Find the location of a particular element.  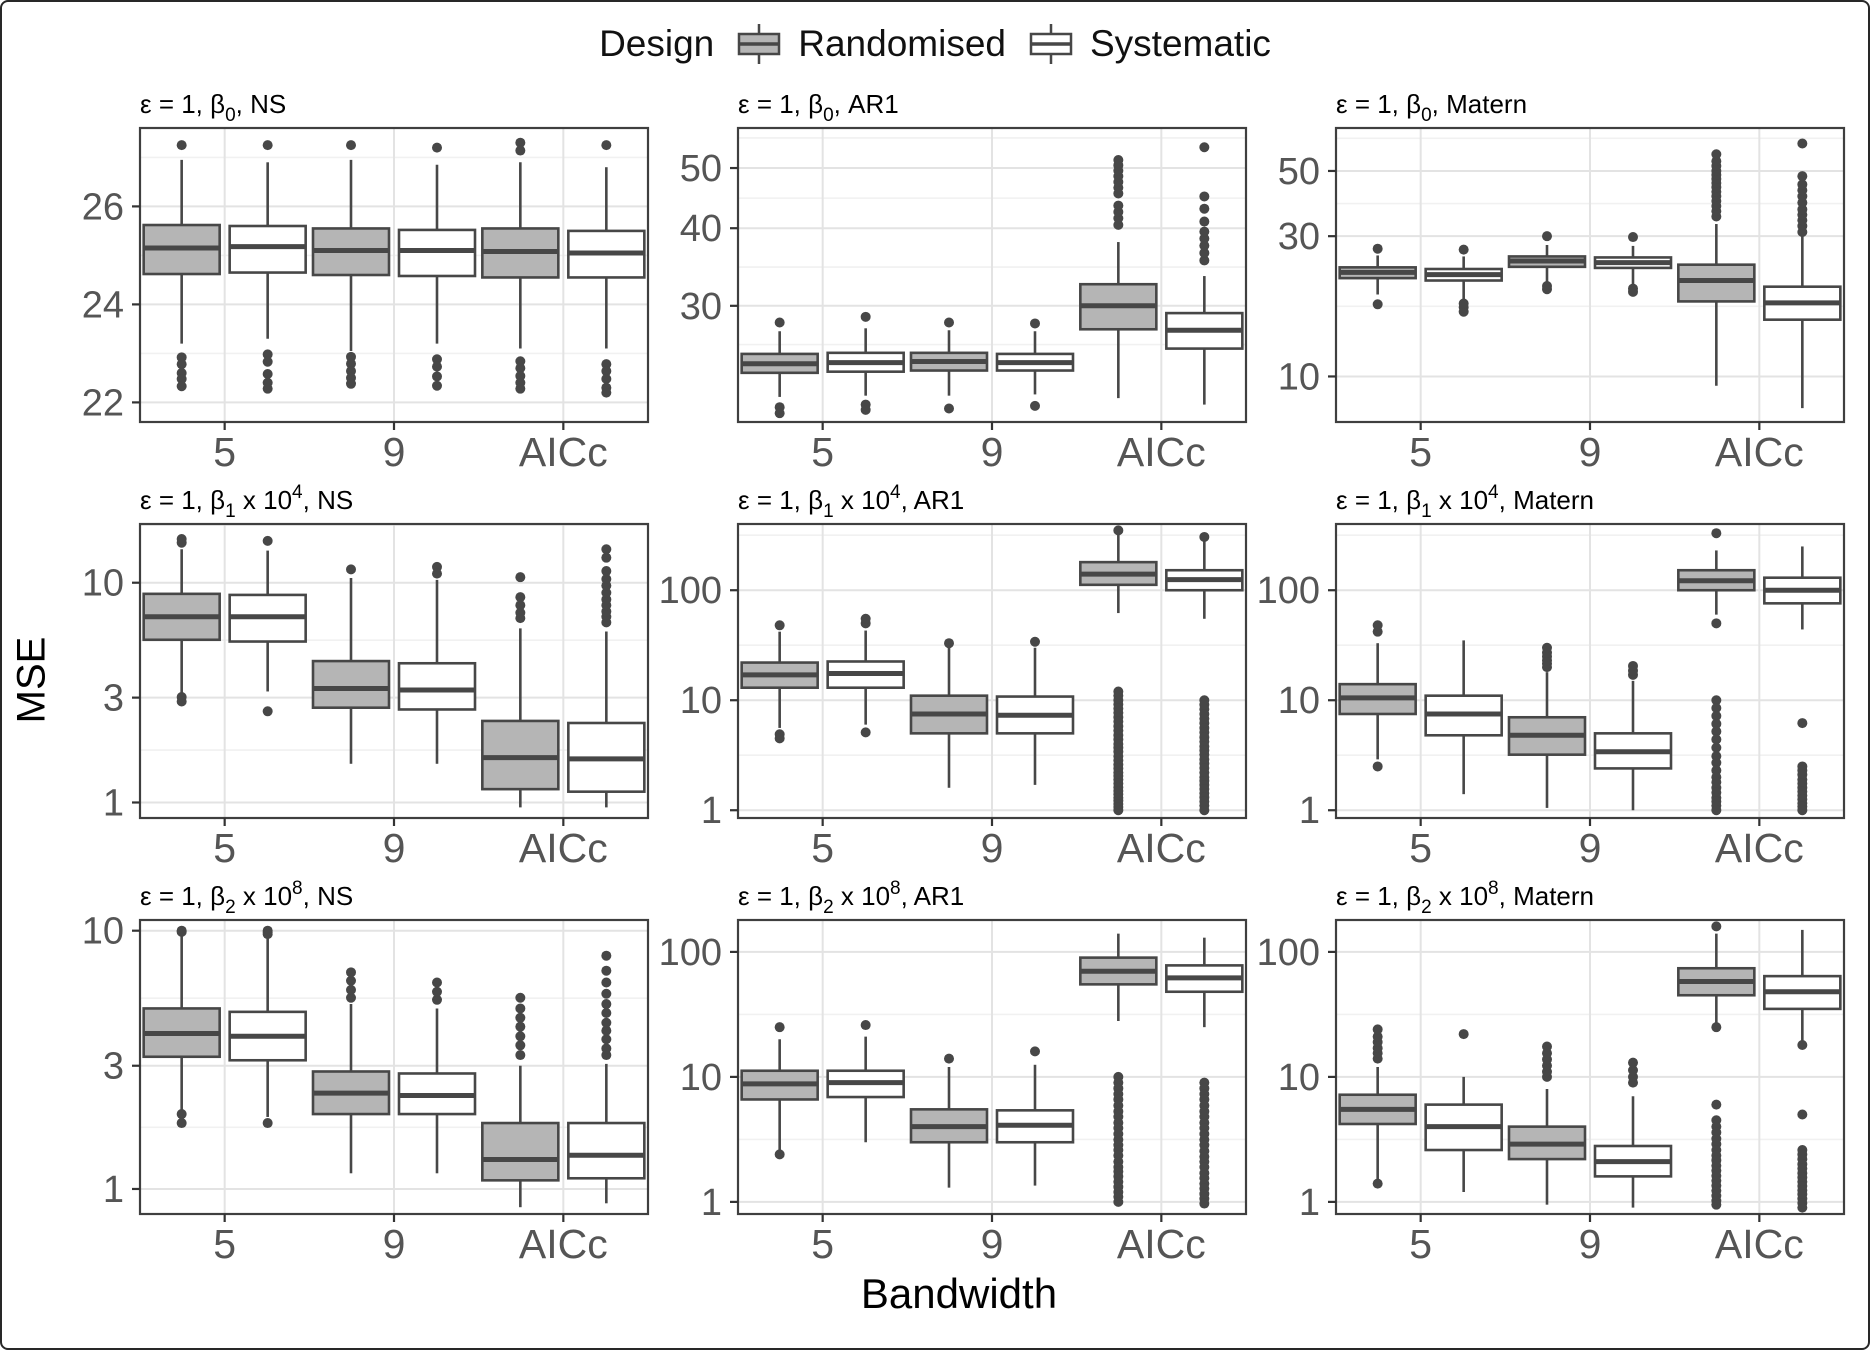

legend-title: Design is located at coordinates (657, 43).